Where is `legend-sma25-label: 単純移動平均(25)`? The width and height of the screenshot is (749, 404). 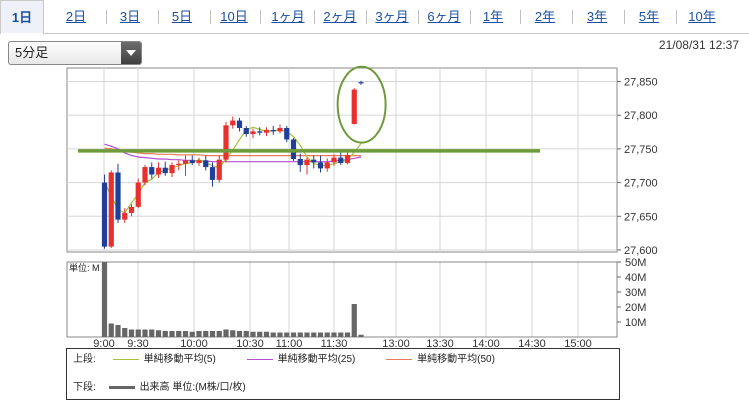 legend-sma25-label: 単純移動平均(25) is located at coordinates (316, 359).